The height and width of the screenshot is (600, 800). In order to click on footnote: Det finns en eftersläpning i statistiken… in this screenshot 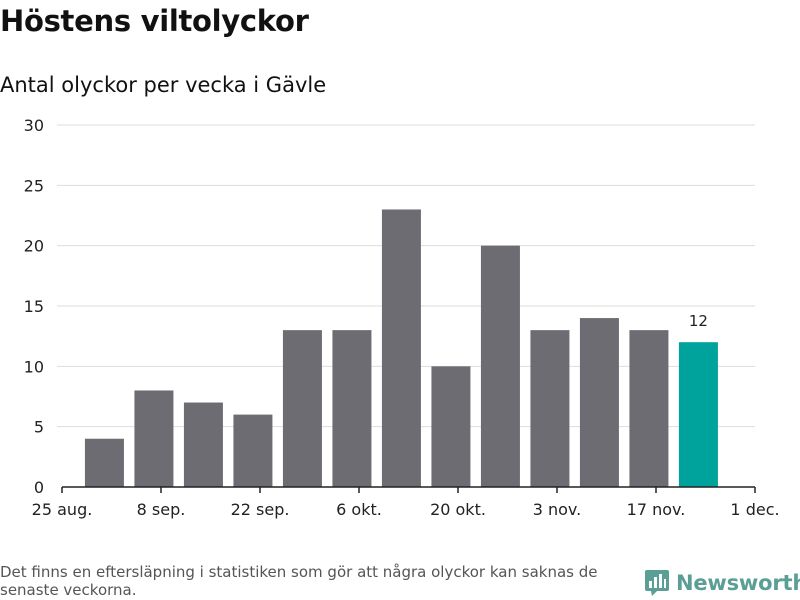, I will do `click(299, 581)`.